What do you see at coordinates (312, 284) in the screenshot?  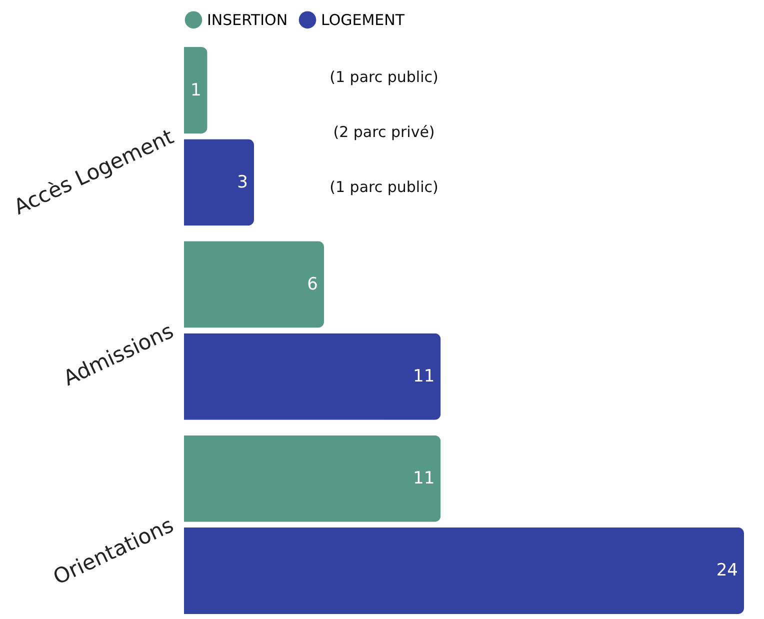 I see `data-label: 6` at bounding box center [312, 284].